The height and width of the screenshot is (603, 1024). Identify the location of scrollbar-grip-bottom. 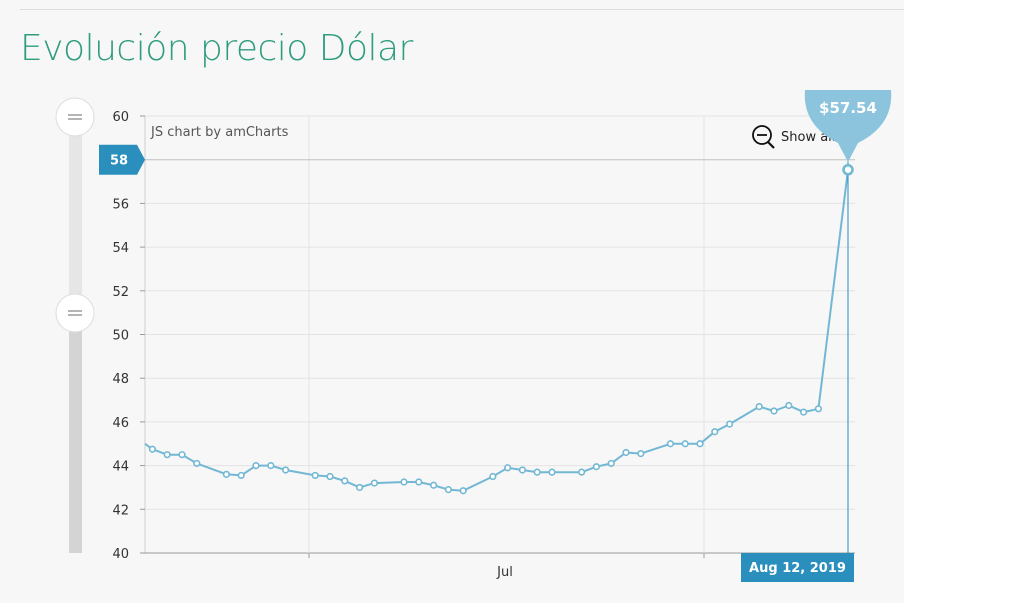
(75, 313).